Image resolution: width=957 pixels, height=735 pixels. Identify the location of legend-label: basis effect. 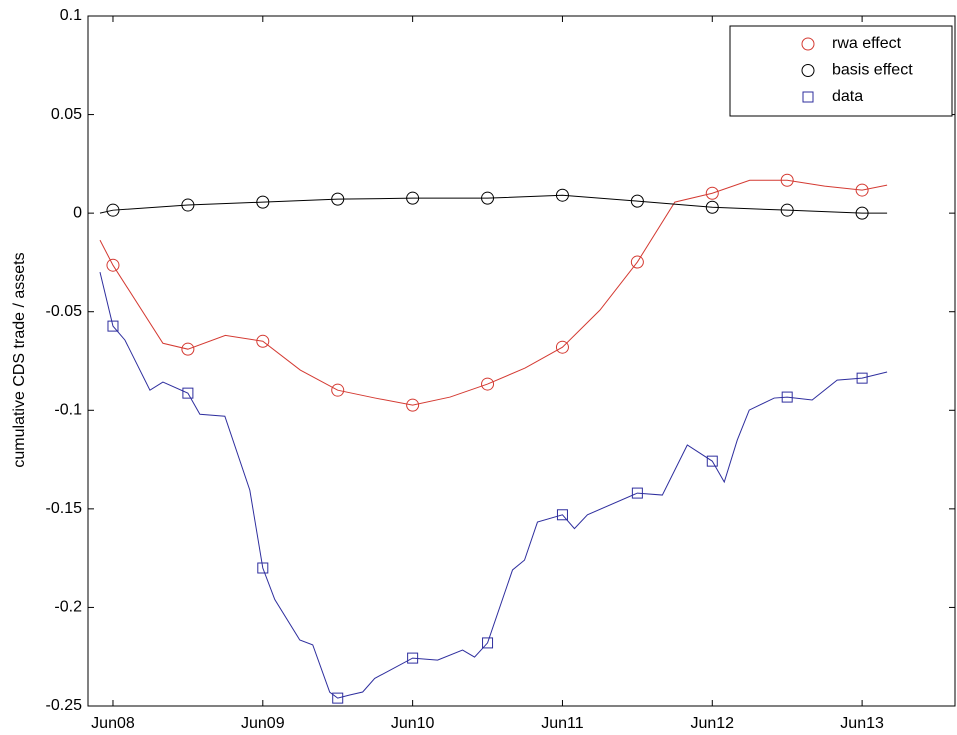
(872, 70).